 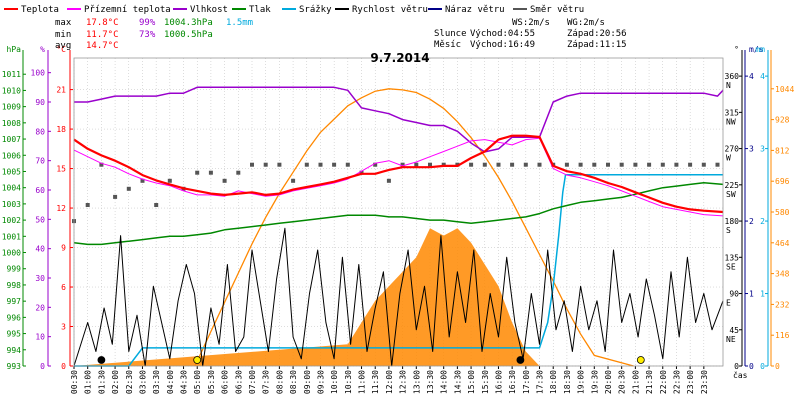 What do you see at coordinates (444, 382) in the screenshot?
I see `time-tick-label: 14:00` at bounding box center [444, 382].